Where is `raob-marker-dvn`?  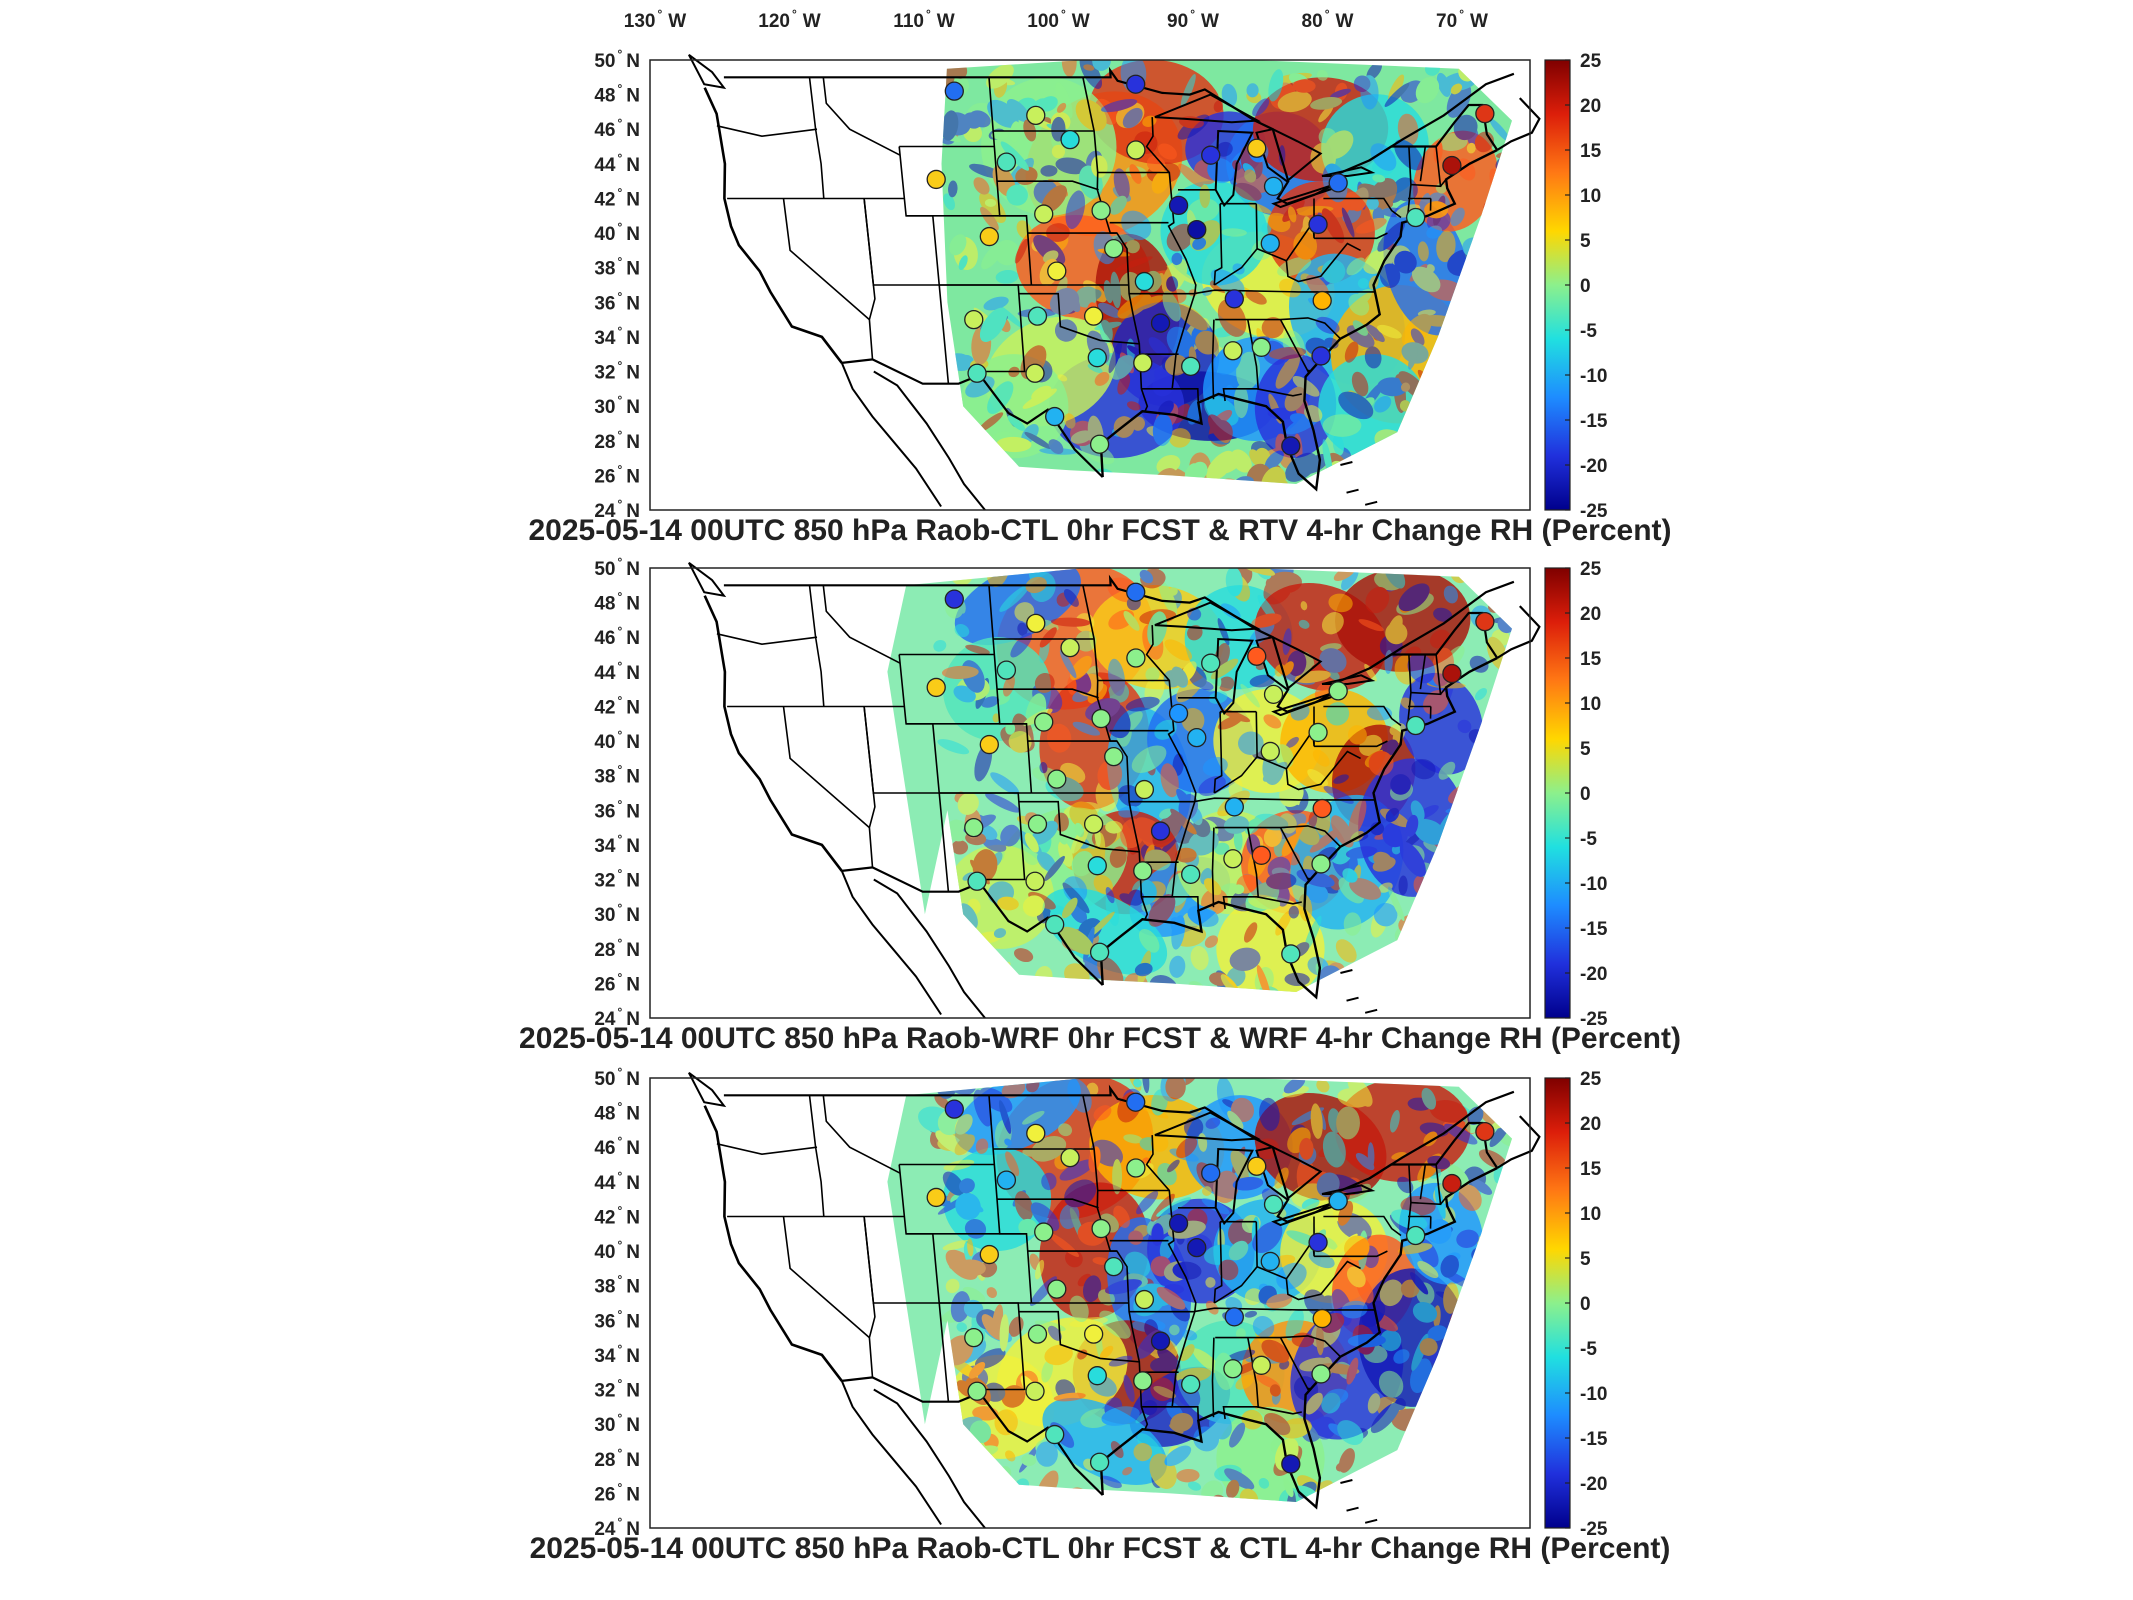
raob-marker-dvn is located at coordinates (1178, 713).